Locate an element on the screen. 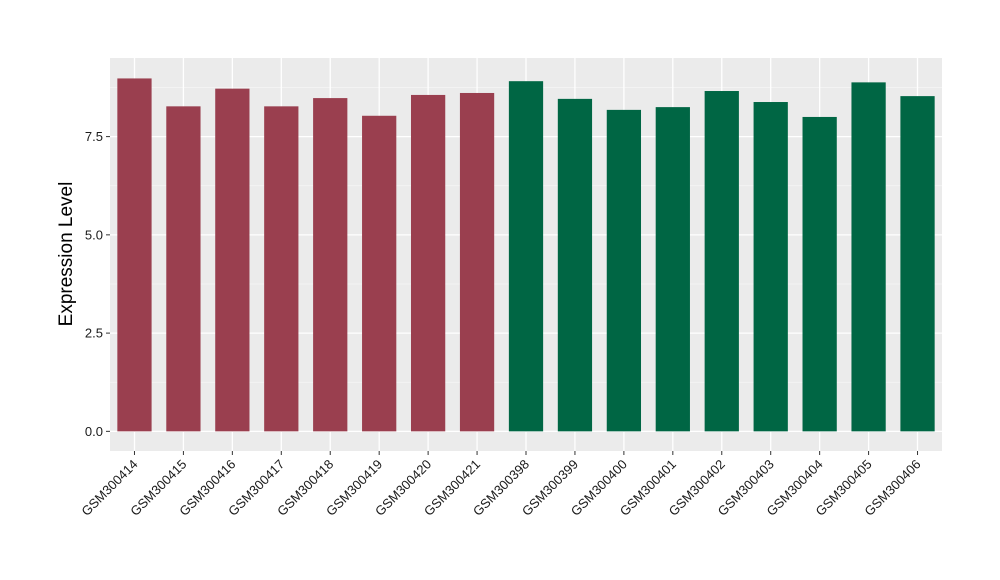  y-tick-label: 0.0 is located at coordinates (94, 431).